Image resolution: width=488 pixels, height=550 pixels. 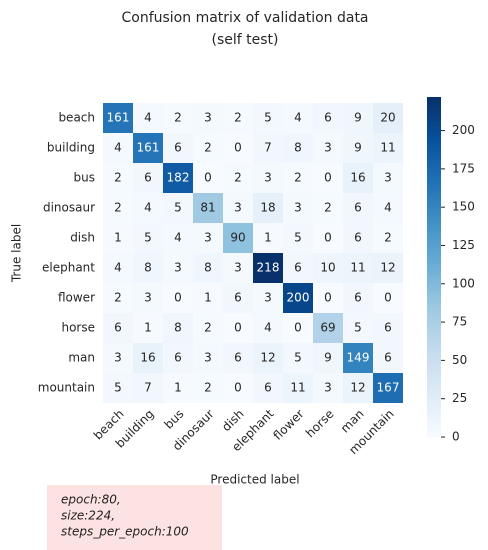 I want to click on cell-value: 16, so click(x=357, y=178).